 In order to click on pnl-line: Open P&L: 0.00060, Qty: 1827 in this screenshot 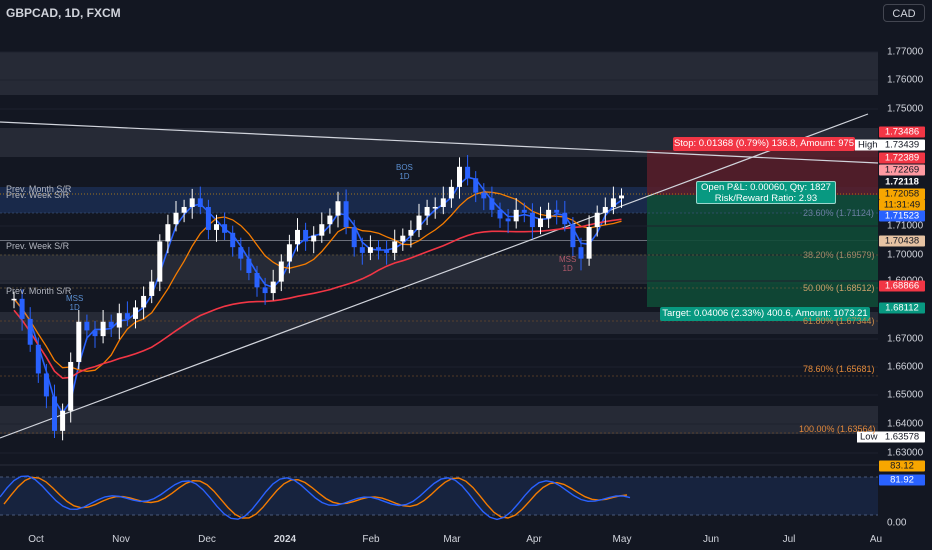, I will do `click(766, 187)`.